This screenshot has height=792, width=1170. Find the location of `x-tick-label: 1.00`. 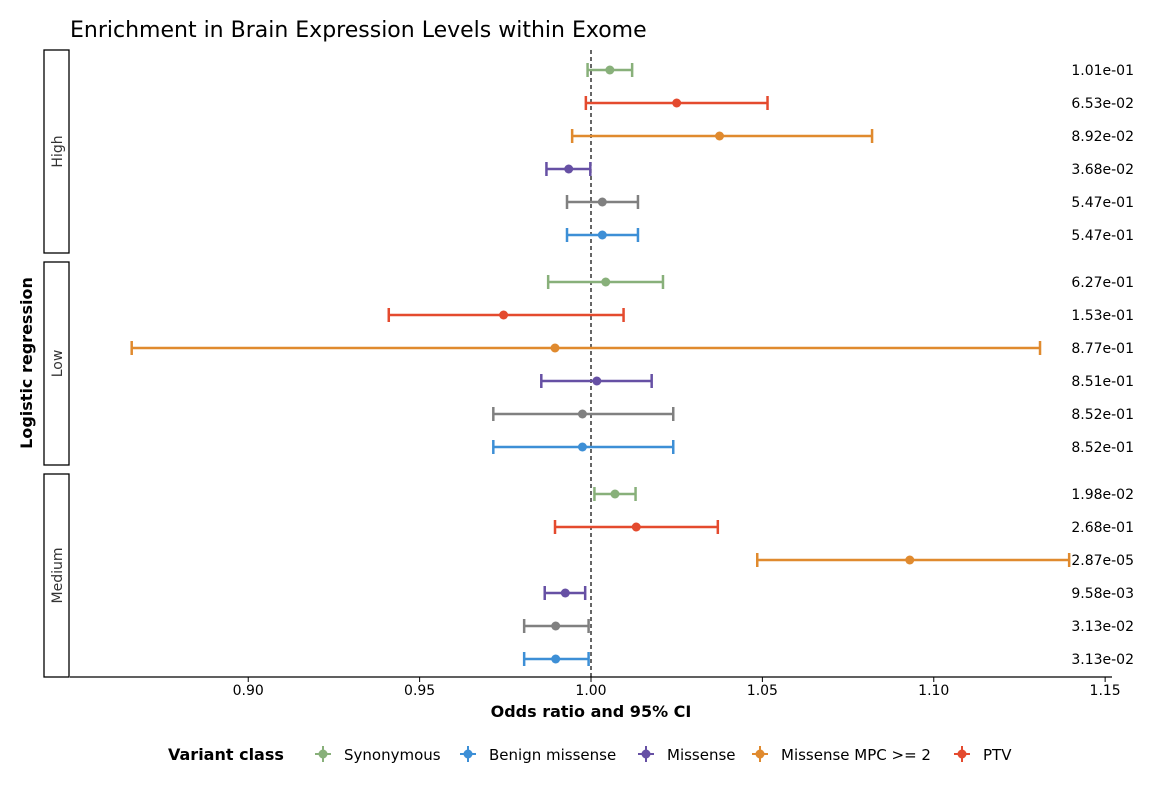

x-tick-label: 1.00 is located at coordinates (590, 691).